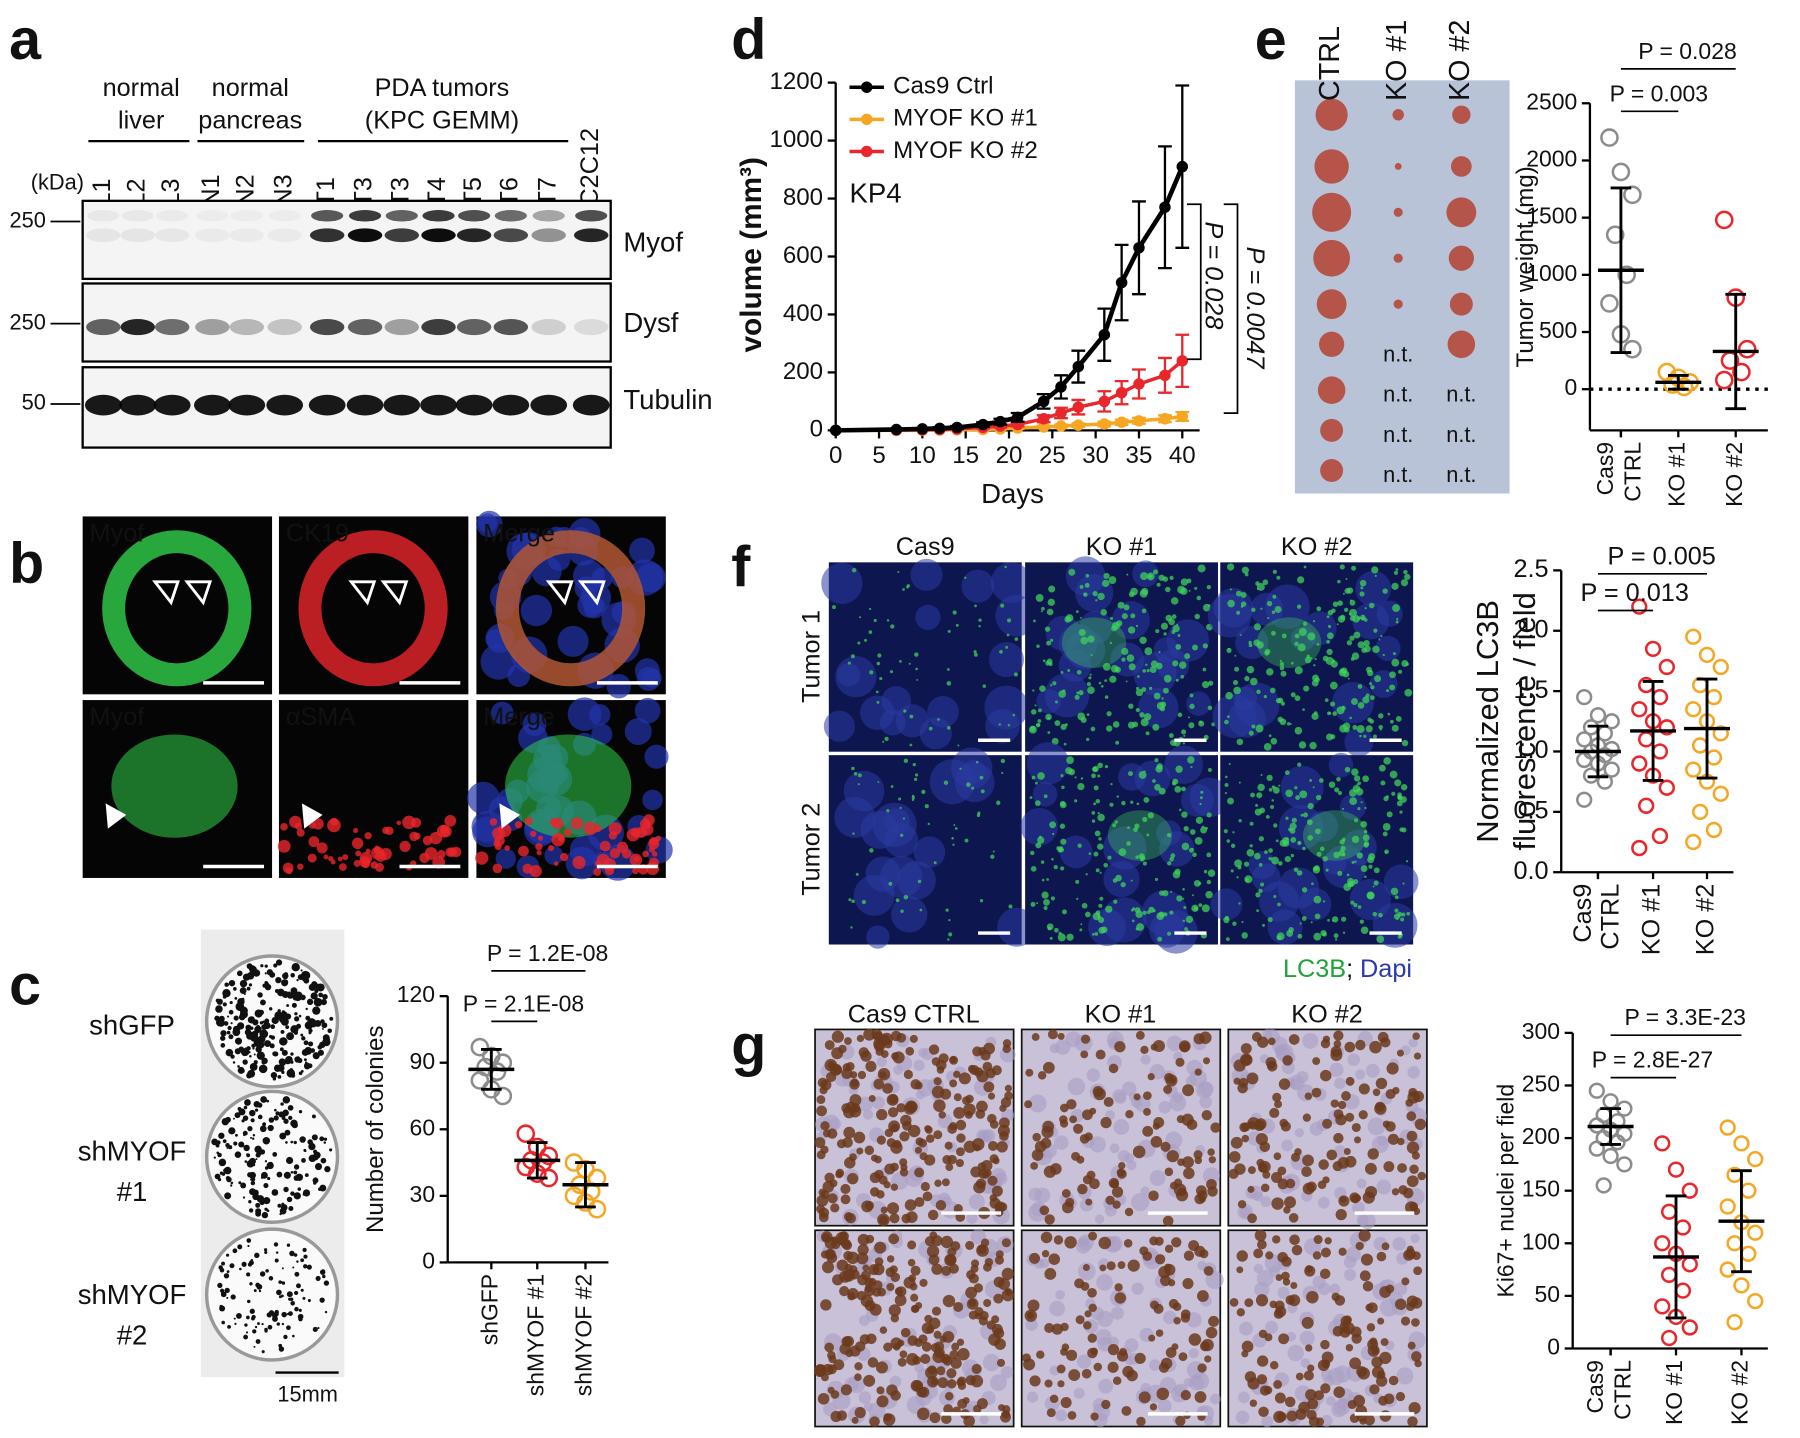 The image size is (1800, 1438). What do you see at coordinates (1140, 835) in the screenshot?
I see `stain` at bounding box center [1140, 835].